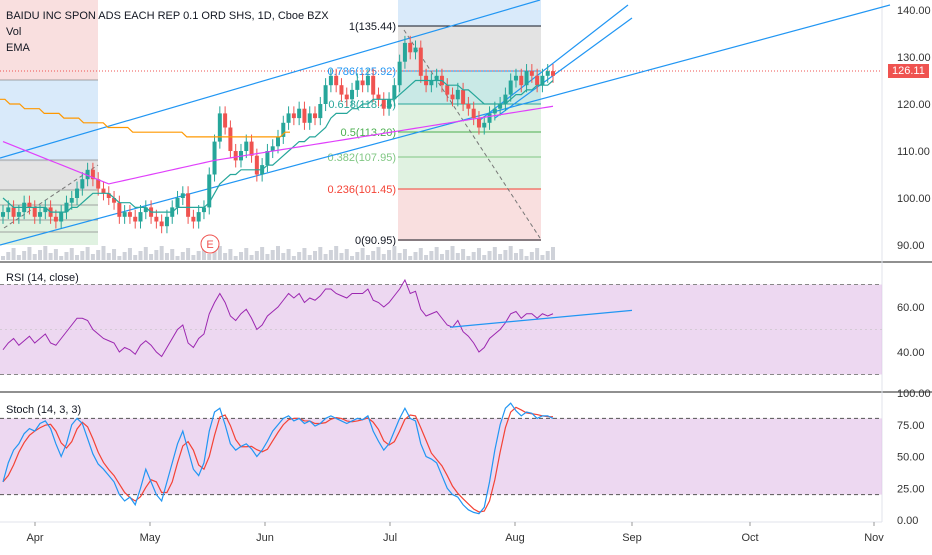 The height and width of the screenshot is (555, 932). Describe the element at coordinates (914, 105) in the screenshot. I see `price-tick-label: 120.00` at that location.